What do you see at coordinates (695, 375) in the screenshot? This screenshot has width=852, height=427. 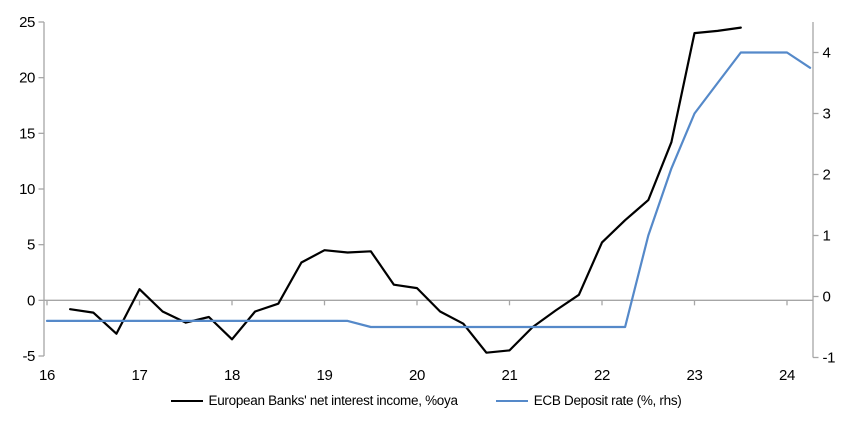 I see `x-axis-tick-label: 23` at bounding box center [695, 375].